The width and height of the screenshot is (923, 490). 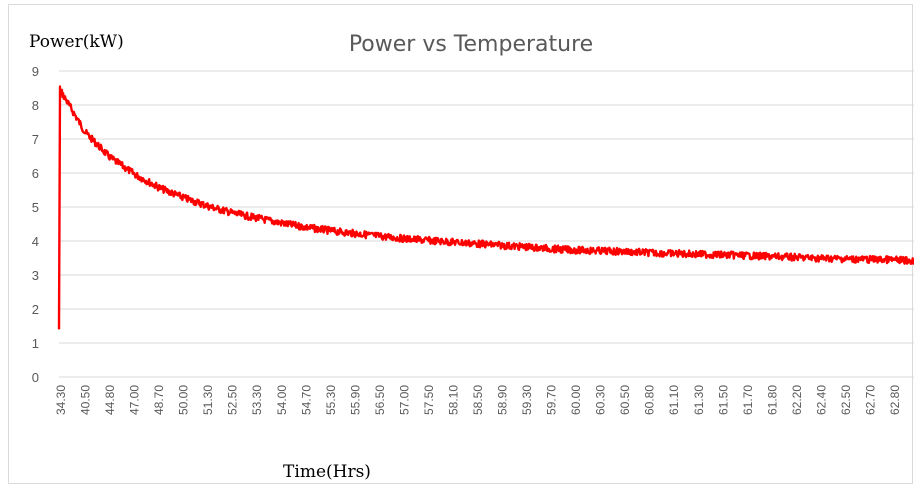 What do you see at coordinates (527, 400) in the screenshot?
I see `x-tick-label: 59.30` at bounding box center [527, 400].